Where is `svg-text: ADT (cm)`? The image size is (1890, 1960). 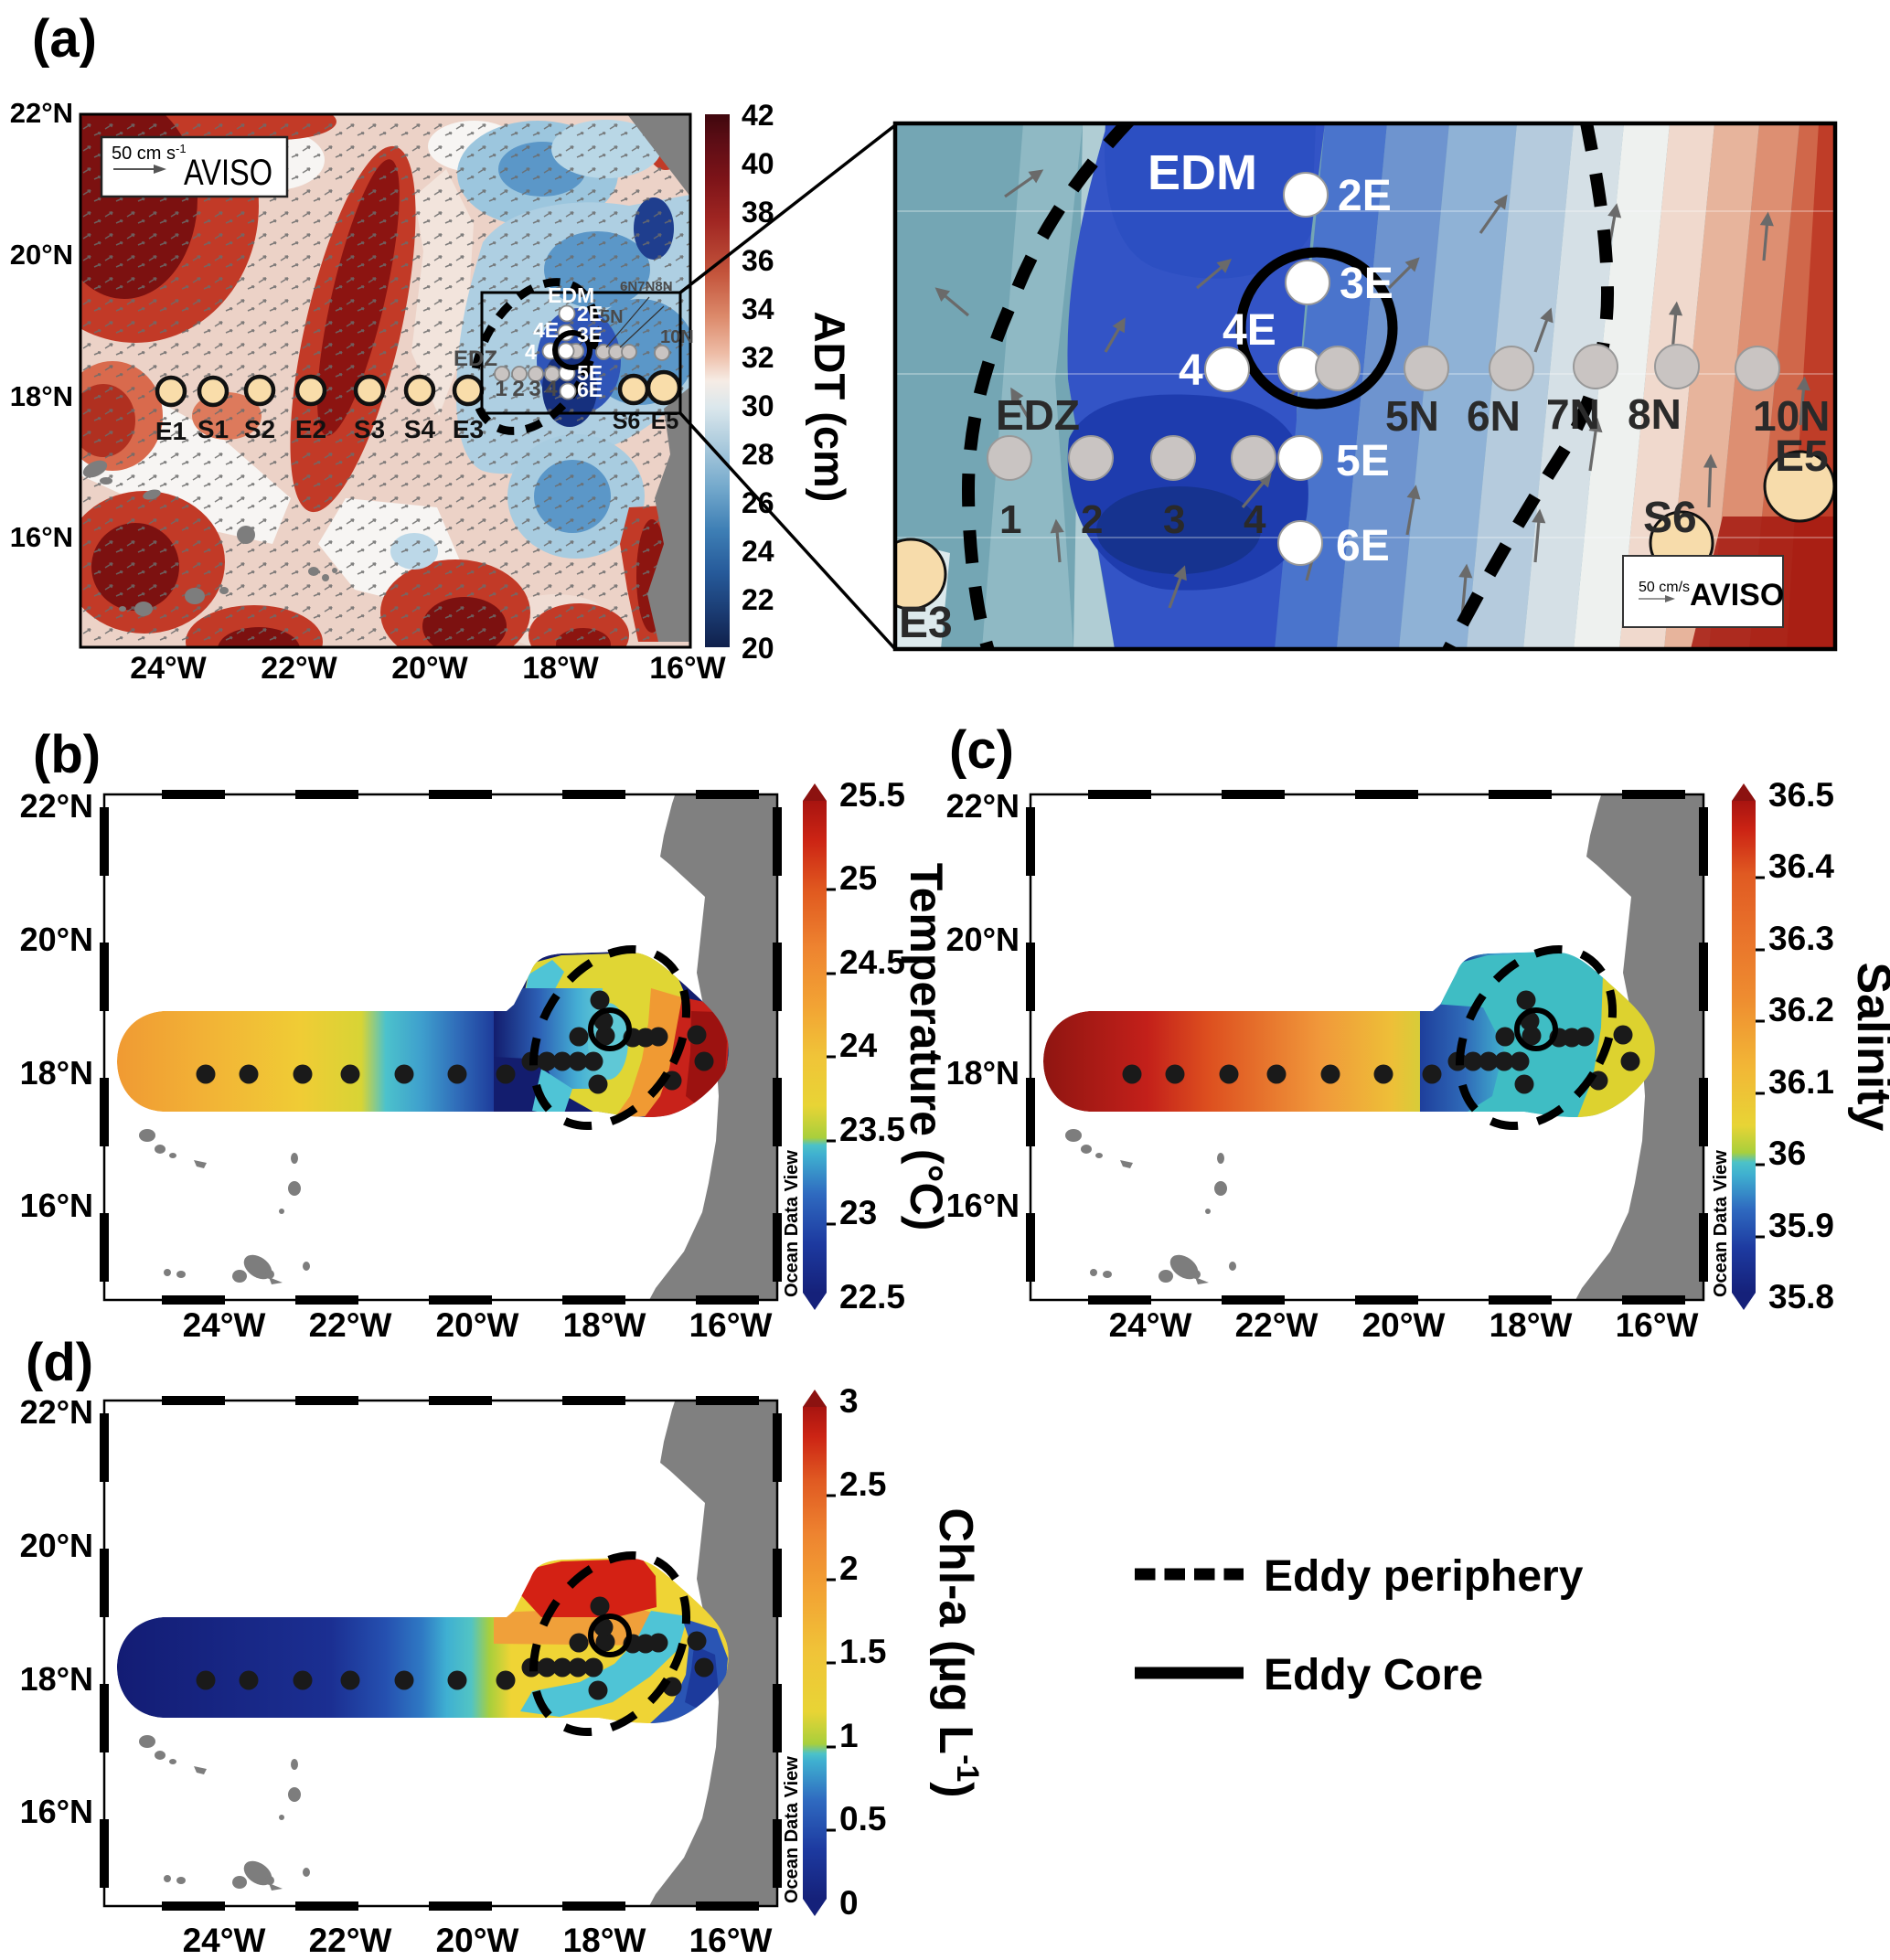 svg-text: ADT (cm) is located at coordinates (830, 407).